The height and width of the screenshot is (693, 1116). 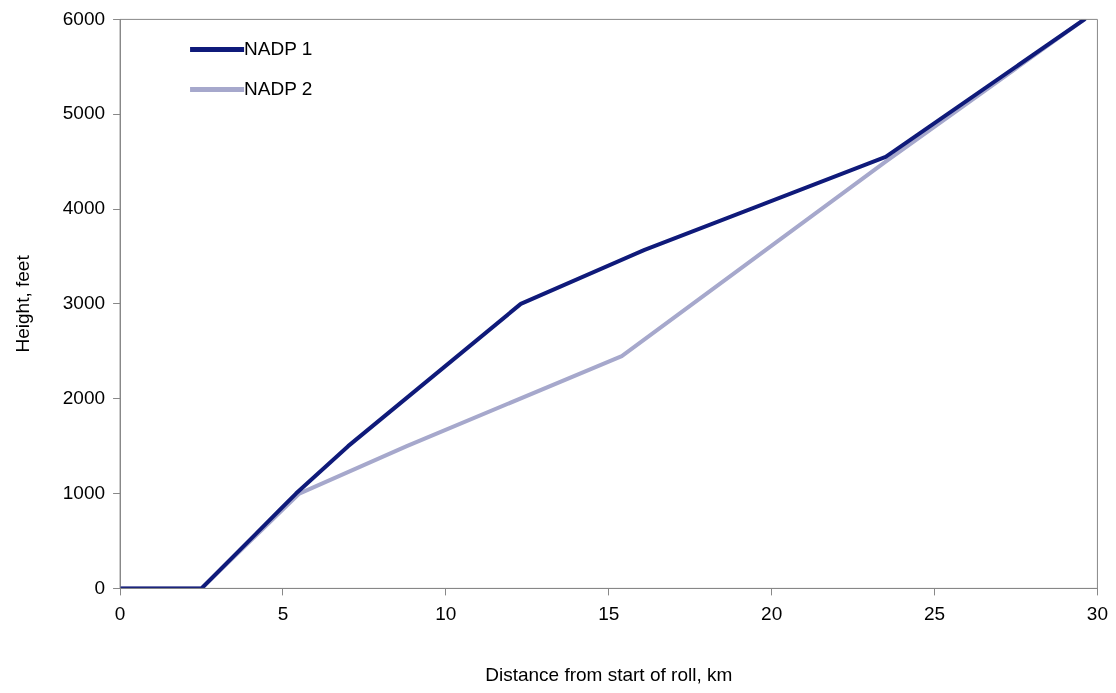 I want to click on x-tick-label: 25, so click(x=934, y=614).